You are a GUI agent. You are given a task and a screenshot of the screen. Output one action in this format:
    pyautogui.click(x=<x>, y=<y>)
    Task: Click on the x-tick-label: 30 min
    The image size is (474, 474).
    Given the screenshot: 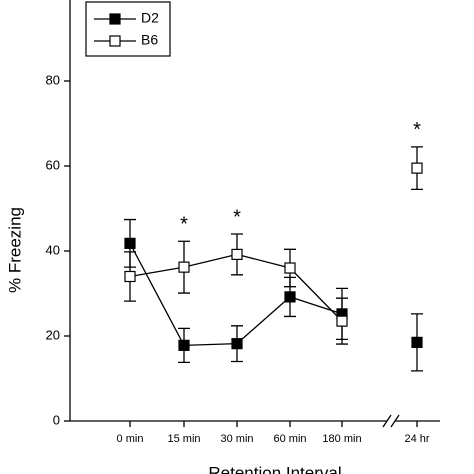 What is the action you would take?
    pyautogui.click(x=236, y=439)
    